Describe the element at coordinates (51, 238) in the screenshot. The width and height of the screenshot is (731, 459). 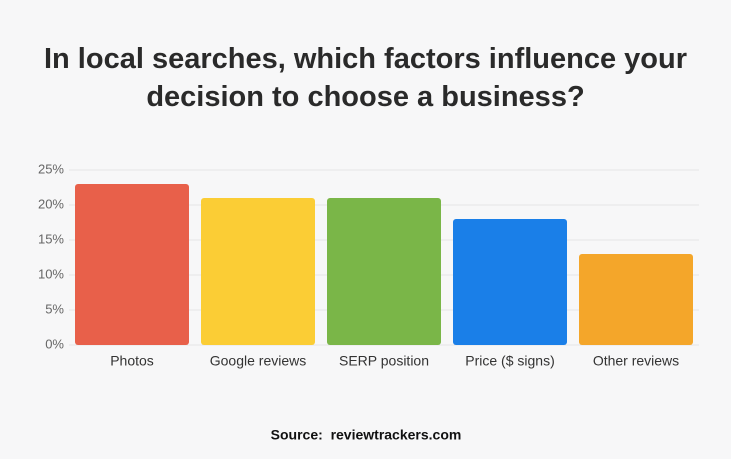
I see `y-tick-label: 15%` at that location.